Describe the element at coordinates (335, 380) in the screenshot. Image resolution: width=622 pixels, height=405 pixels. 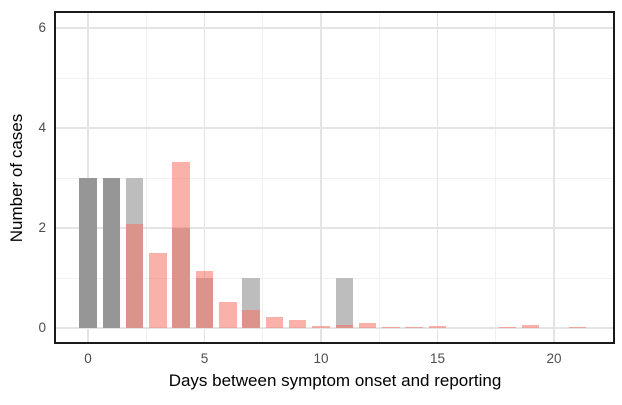
I see `x-axis-title: Days between symptom onset and reporting` at that location.